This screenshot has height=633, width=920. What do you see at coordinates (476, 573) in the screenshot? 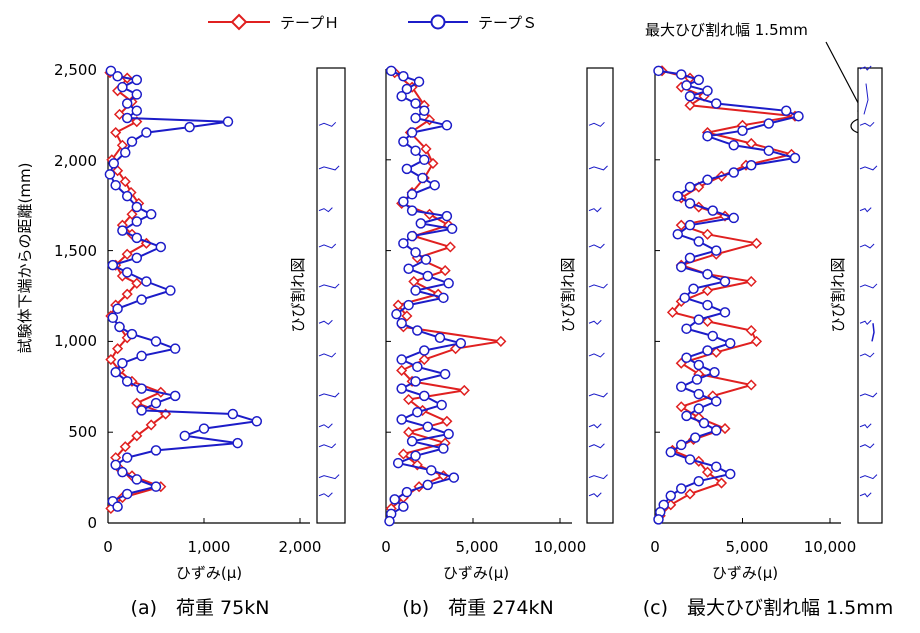
I see `panel-b-x-axis-label: ひずみ(μ)` at bounding box center [476, 573].